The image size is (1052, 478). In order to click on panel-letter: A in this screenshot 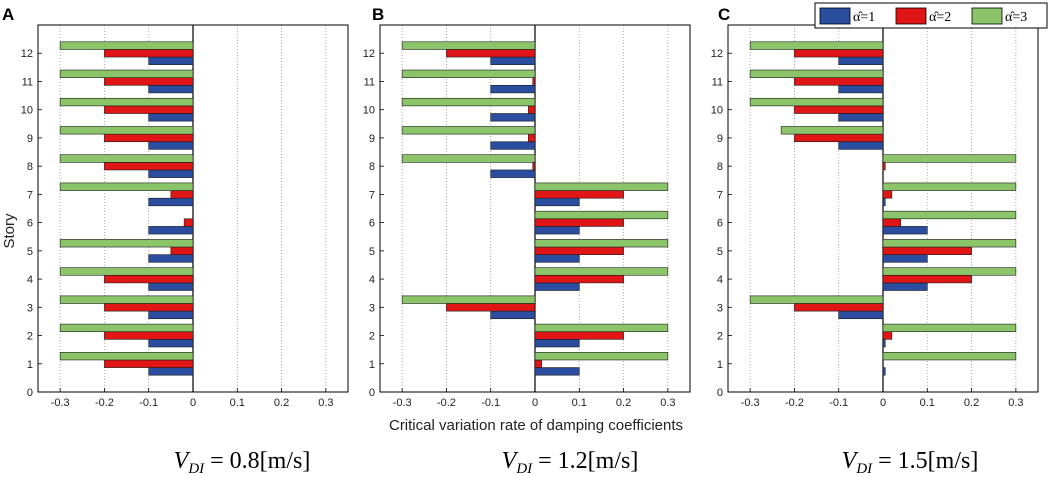, I will do `click(8, 14)`.